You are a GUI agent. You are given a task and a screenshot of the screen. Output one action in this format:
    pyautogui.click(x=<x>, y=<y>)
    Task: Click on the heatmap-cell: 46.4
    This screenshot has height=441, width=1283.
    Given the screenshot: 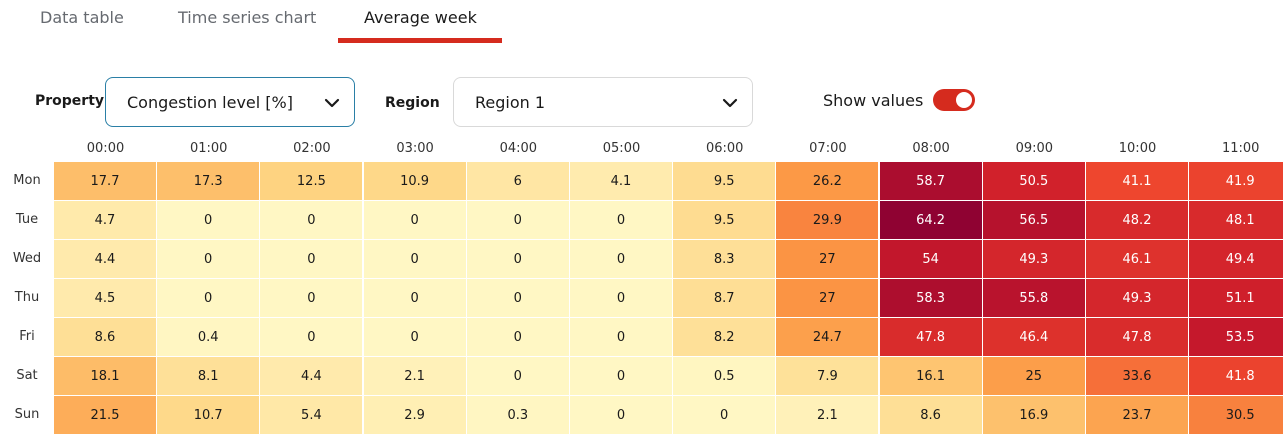 What is the action you would take?
    pyautogui.click(x=1033, y=337)
    